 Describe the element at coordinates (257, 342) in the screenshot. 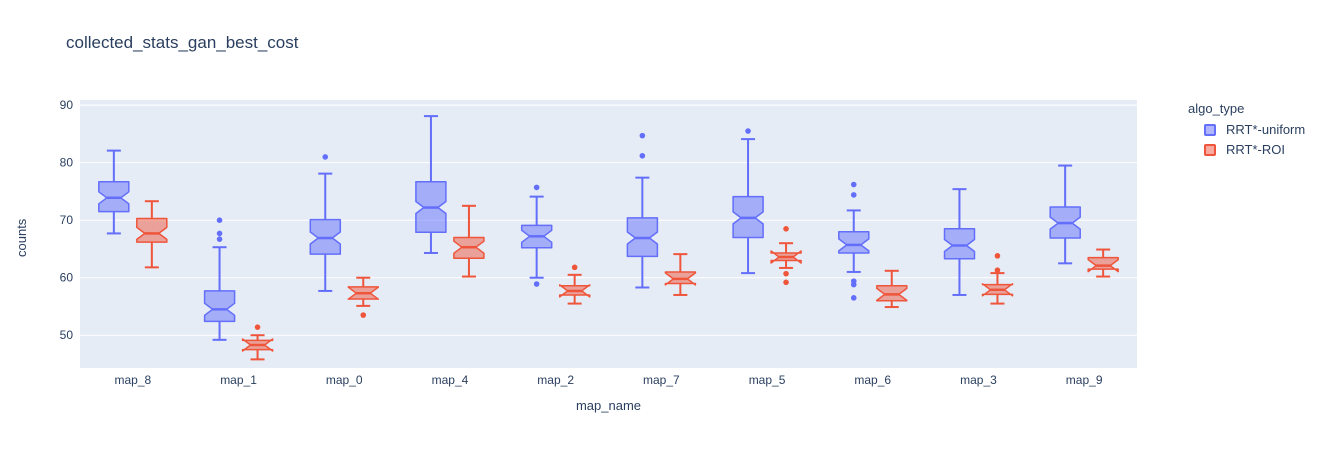

I see `box-RRT*-ROI-map_1` at that location.